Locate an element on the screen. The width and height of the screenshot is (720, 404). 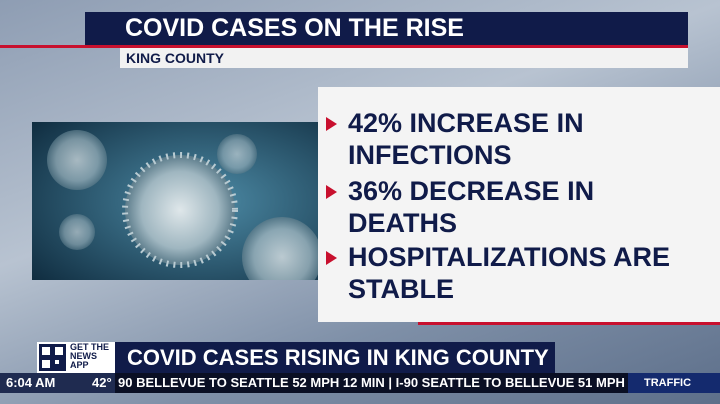
ticker-bar is located at coordinates (360, 383).